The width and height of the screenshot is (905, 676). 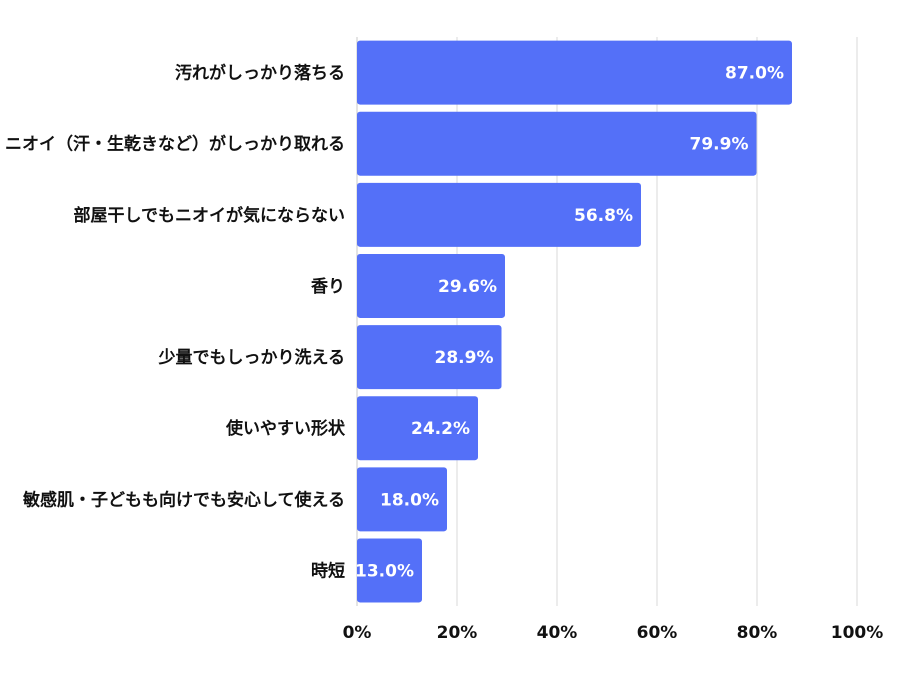 I want to click on data-label: 79.9%, so click(x=719, y=145).